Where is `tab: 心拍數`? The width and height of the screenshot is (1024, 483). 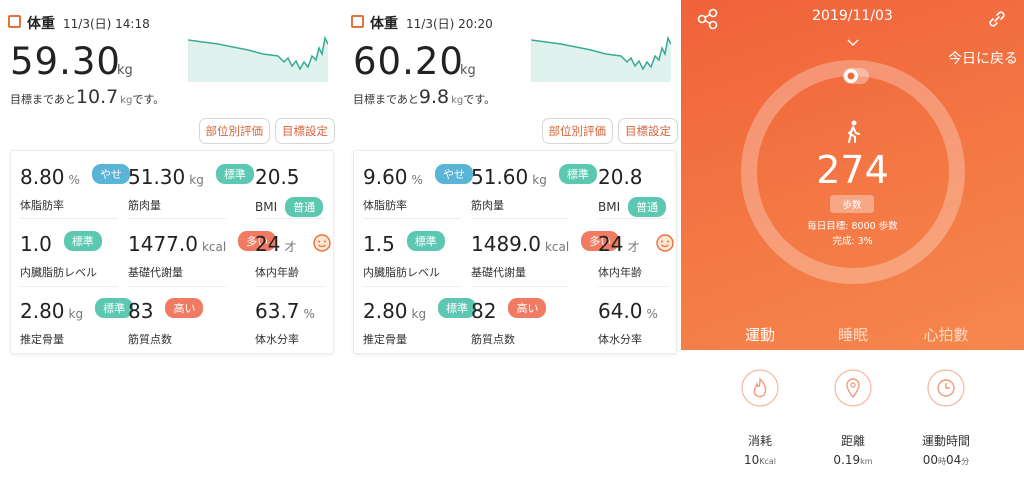 tab: 心拍數 is located at coordinates (946, 335).